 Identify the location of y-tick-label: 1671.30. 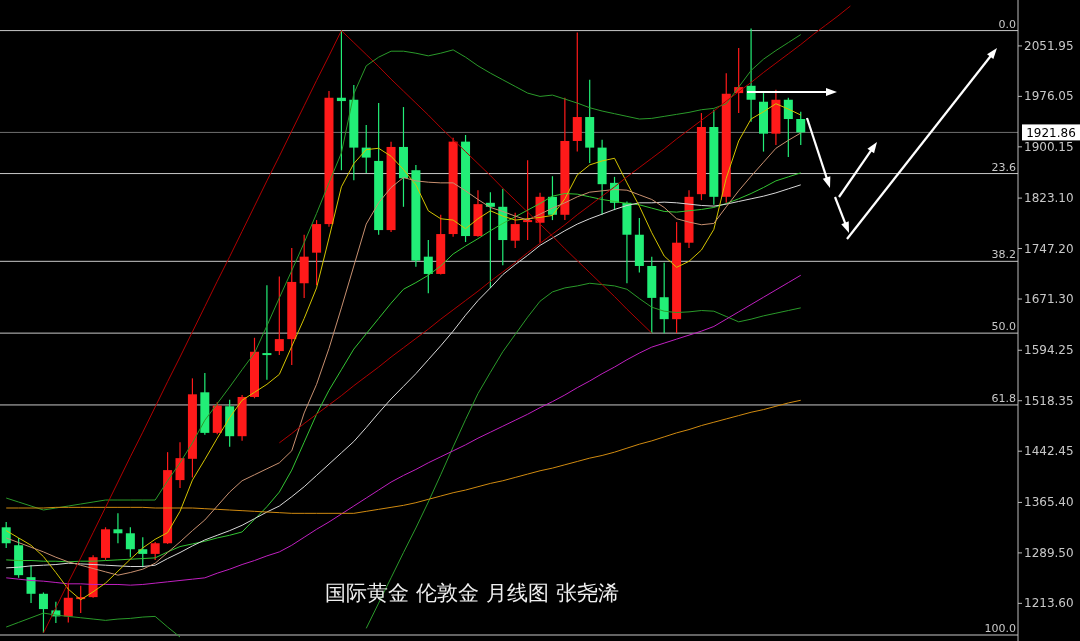
(1049, 299).